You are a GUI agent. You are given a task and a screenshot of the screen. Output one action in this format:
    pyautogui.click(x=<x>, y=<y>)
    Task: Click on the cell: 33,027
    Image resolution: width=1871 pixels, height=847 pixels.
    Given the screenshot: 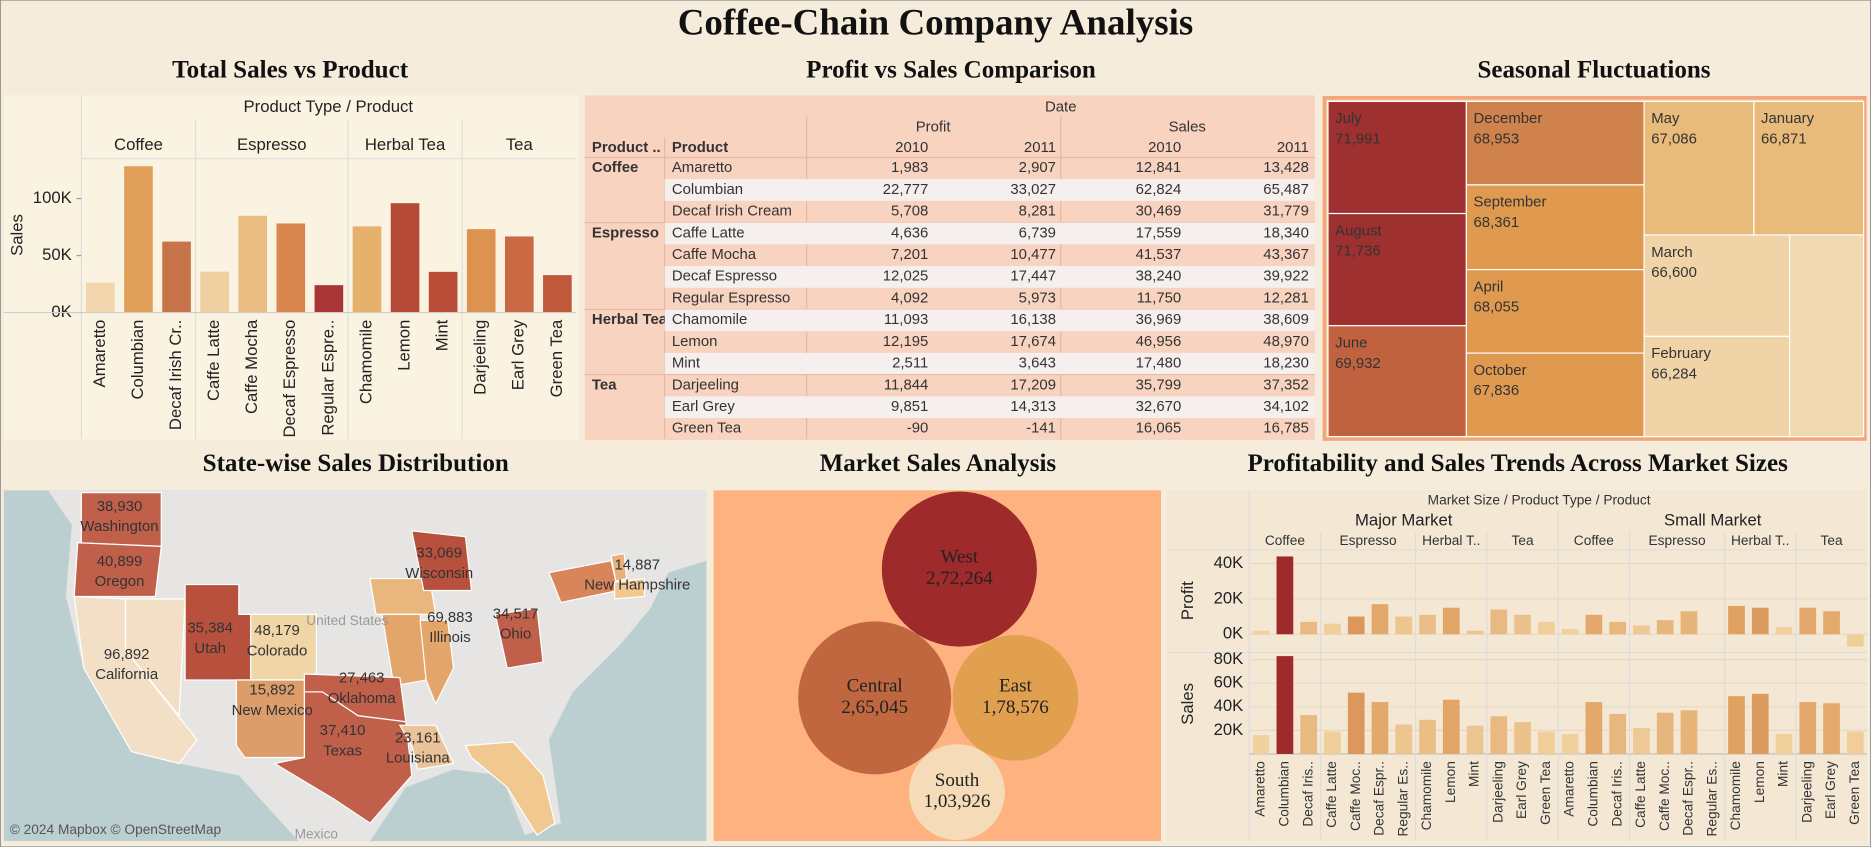 What is the action you would take?
    pyautogui.click(x=1033, y=190)
    